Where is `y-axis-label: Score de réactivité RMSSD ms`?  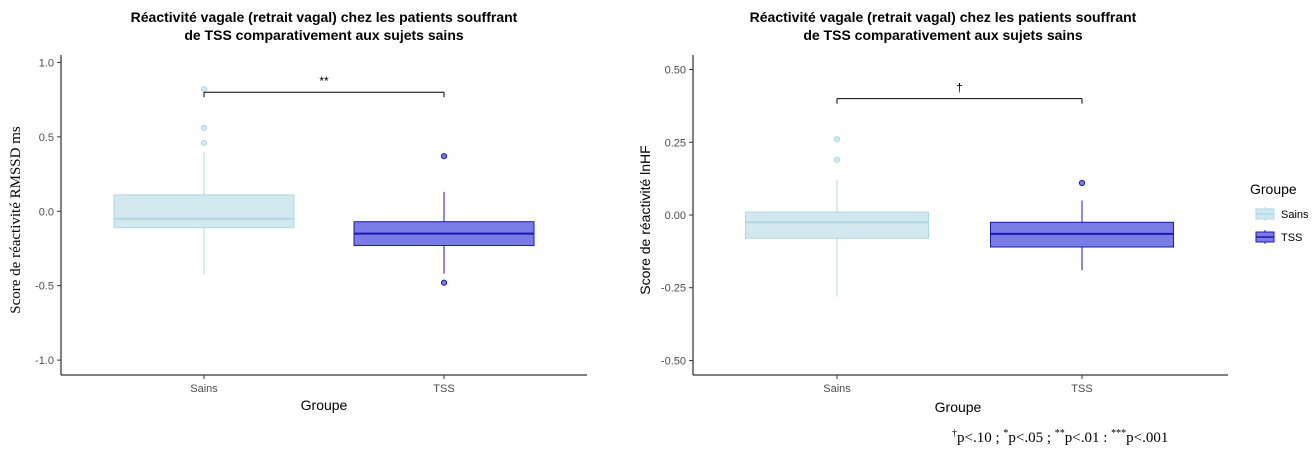
y-axis-label: Score de réactivité RMSSD ms is located at coordinates (16, 220).